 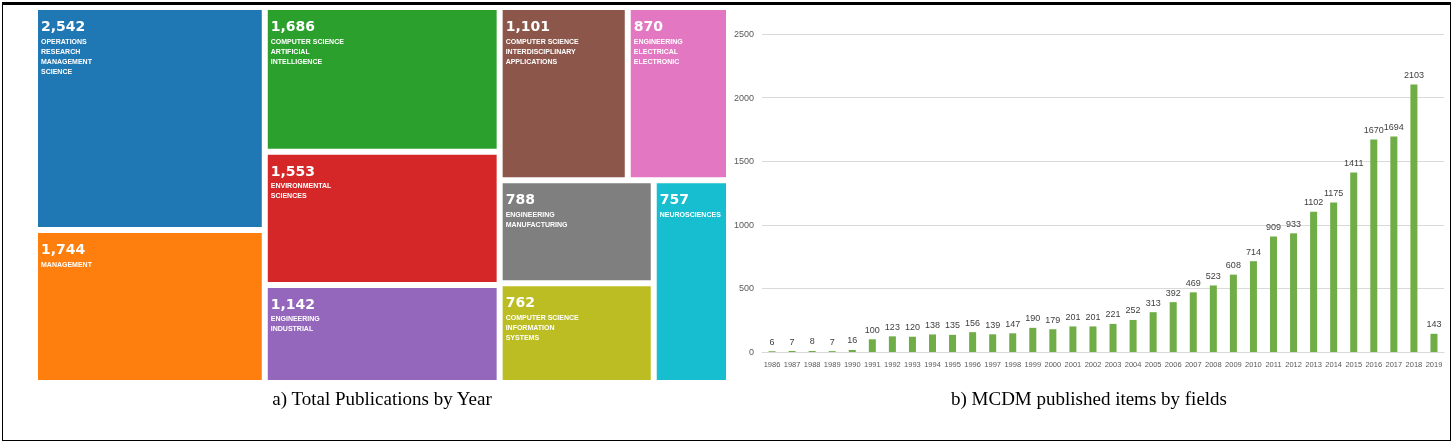 I want to click on data-label: 143, so click(x=1434, y=324).